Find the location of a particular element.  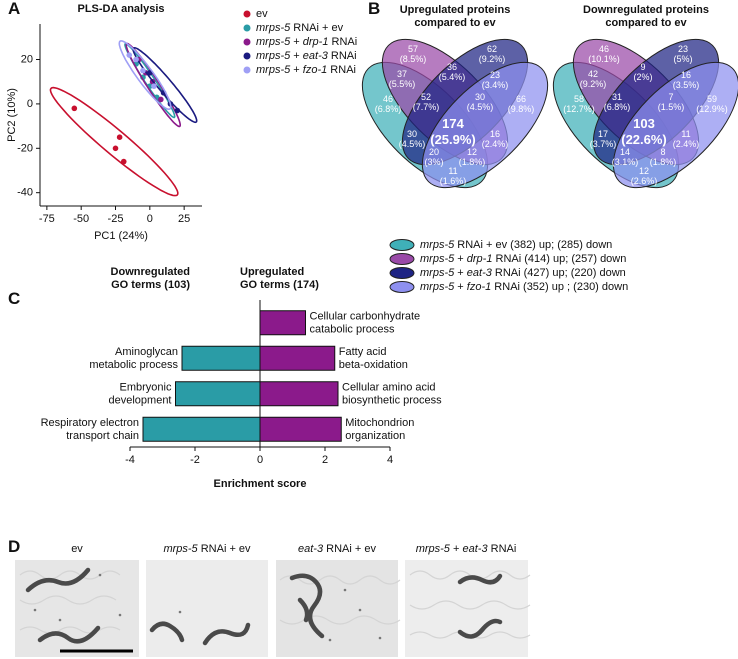

photo-label: mrps-5 RNAi + ev is located at coordinates (207, 549).